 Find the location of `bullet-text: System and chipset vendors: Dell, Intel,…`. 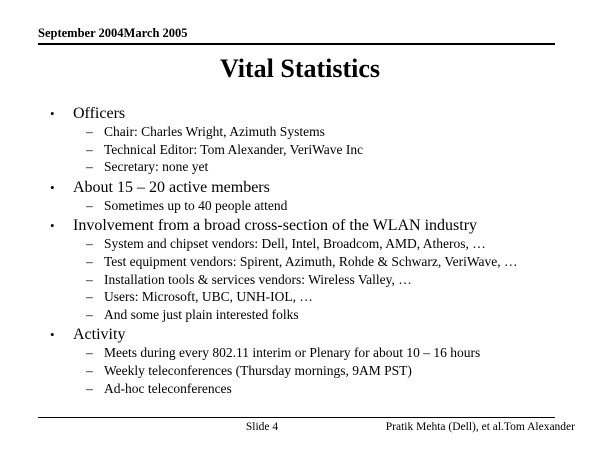

bullet-text: System and chipset vendors: Dell, Intel,… is located at coordinates (295, 244).